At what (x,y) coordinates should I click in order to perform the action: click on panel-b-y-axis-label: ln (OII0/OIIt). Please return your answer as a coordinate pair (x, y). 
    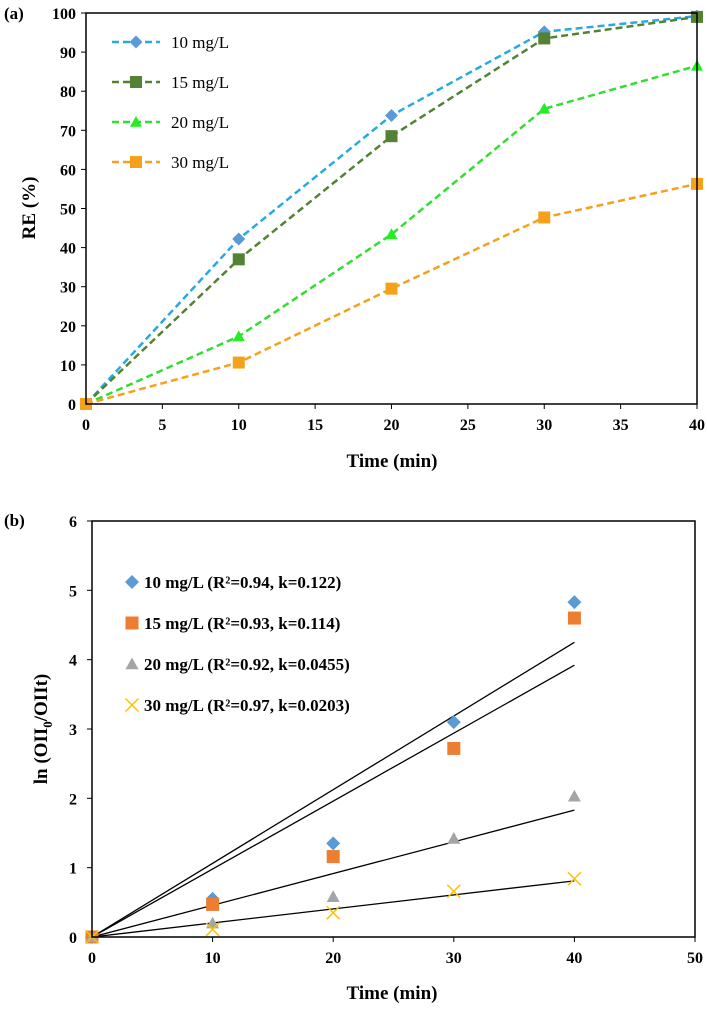
    Looking at the image, I should click on (43, 729).